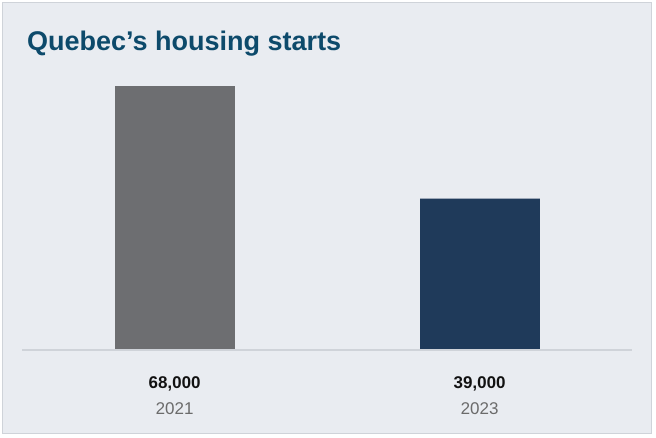 The width and height of the screenshot is (656, 438). What do you see at coordinates (479, 408) in the screenshot?
I see `x-tick-label: 2023` at bounding box center [479, 408].